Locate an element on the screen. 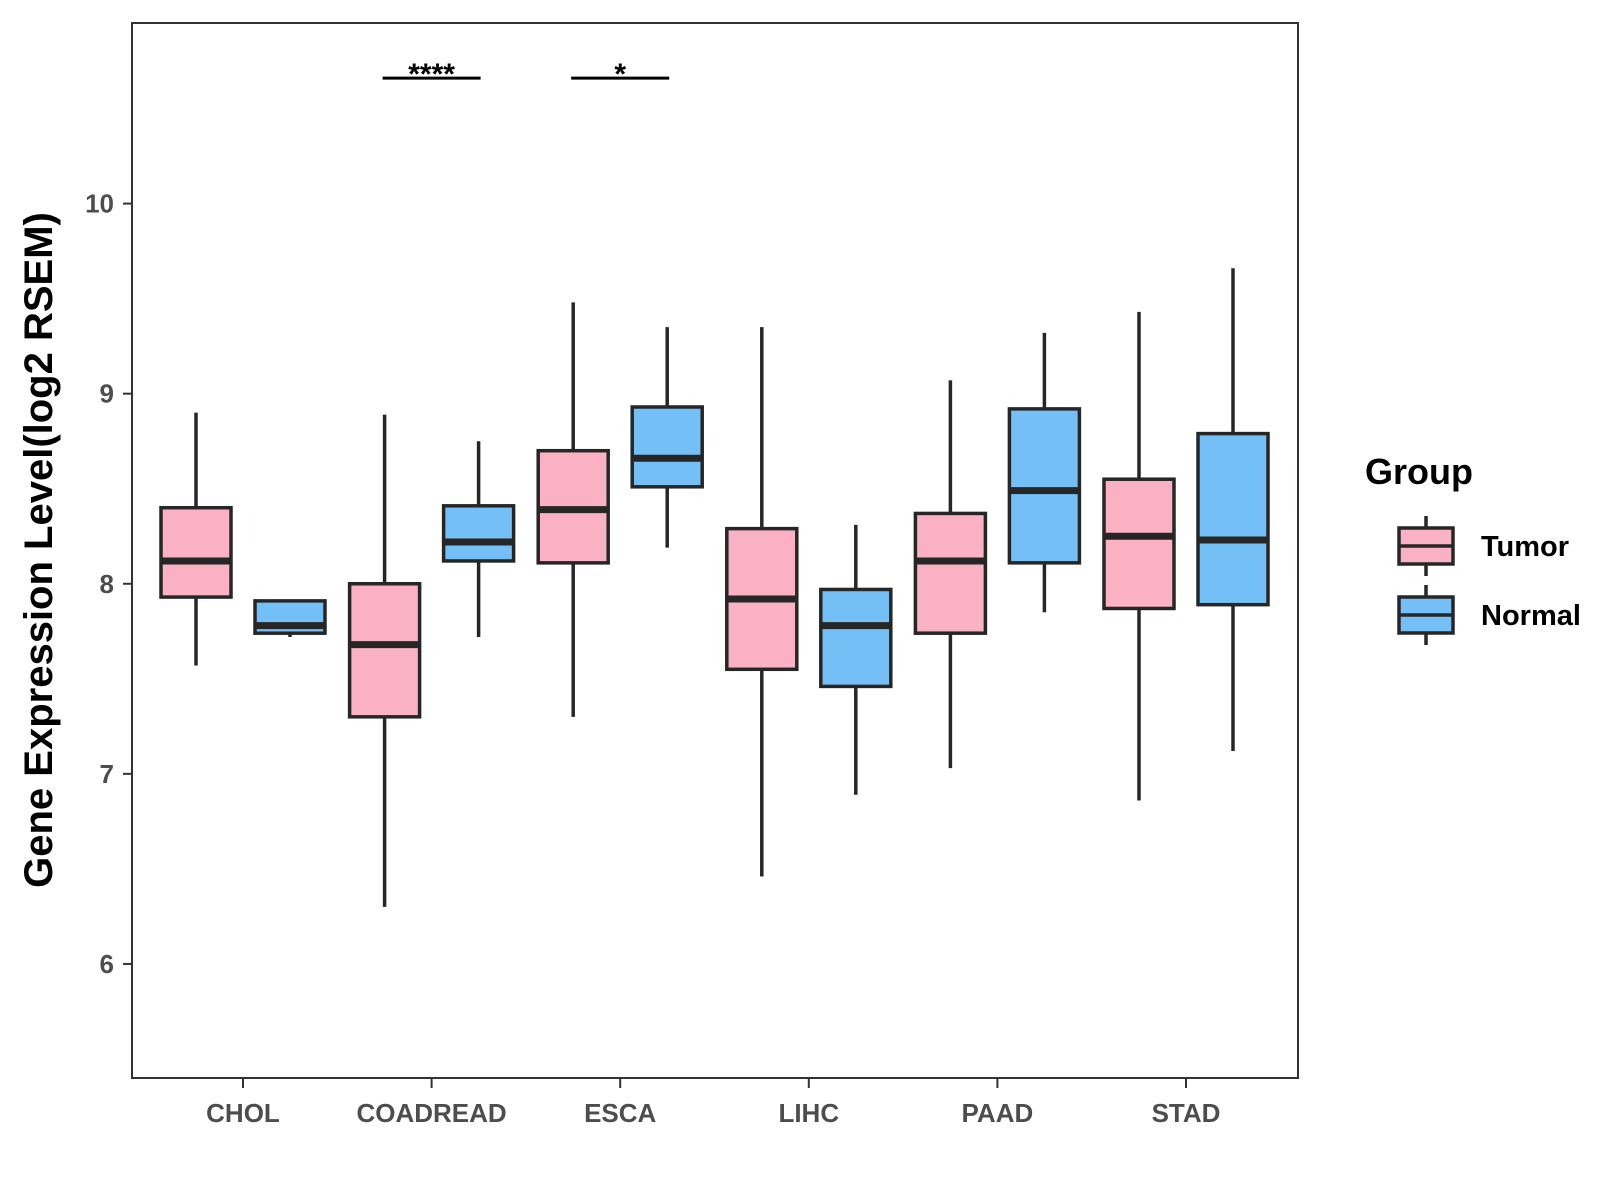 The image size is (1600, 1200). box-stad-tumor is located at coordinates (1139, 556).